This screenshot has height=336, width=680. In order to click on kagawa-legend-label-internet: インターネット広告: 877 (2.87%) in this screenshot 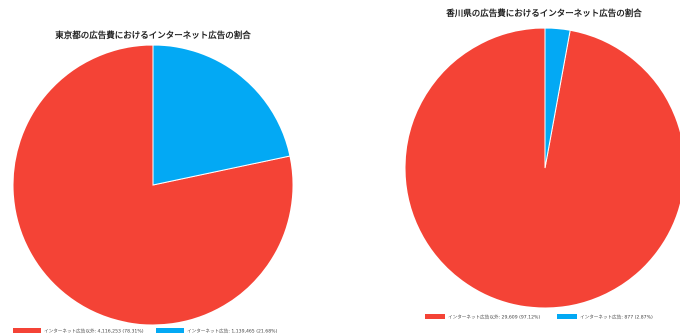, I will do `click(616, 317)`.